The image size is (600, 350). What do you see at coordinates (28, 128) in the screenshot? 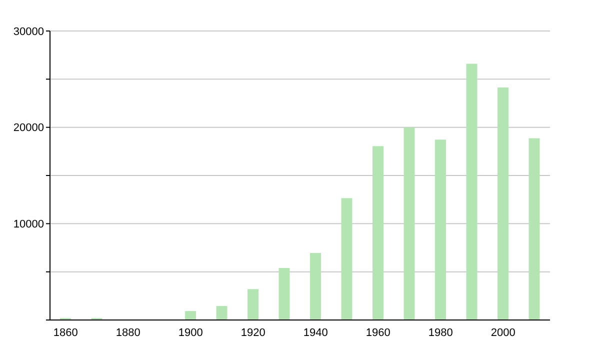
I see `y-tick-label: 20000` at bounding box center [28, 128].